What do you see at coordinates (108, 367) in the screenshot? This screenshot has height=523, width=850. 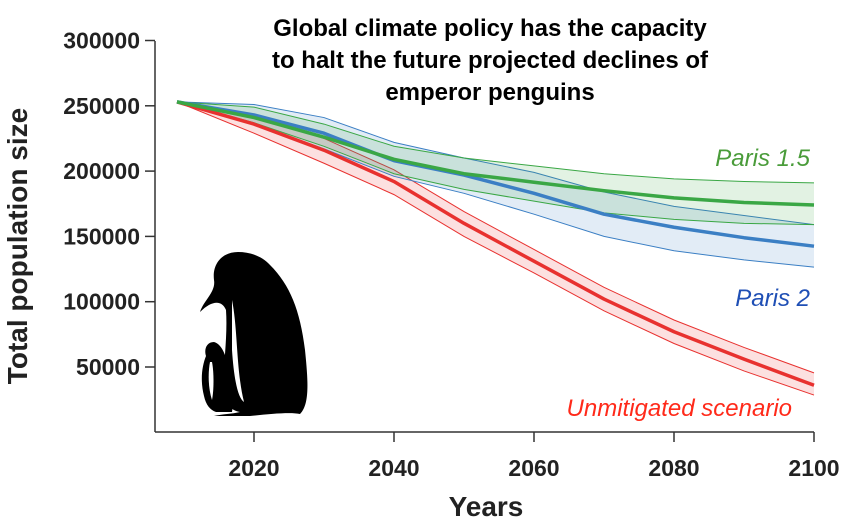 I see `y-tick-label: 50000` at bounding box center [108, 367].